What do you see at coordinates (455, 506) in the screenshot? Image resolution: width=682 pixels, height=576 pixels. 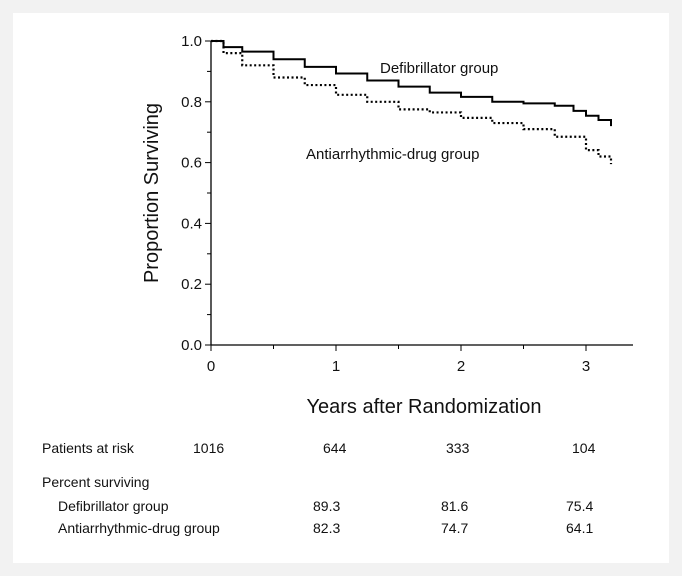 I see `percent-value: 81.6` at bounding box center [455, 506].